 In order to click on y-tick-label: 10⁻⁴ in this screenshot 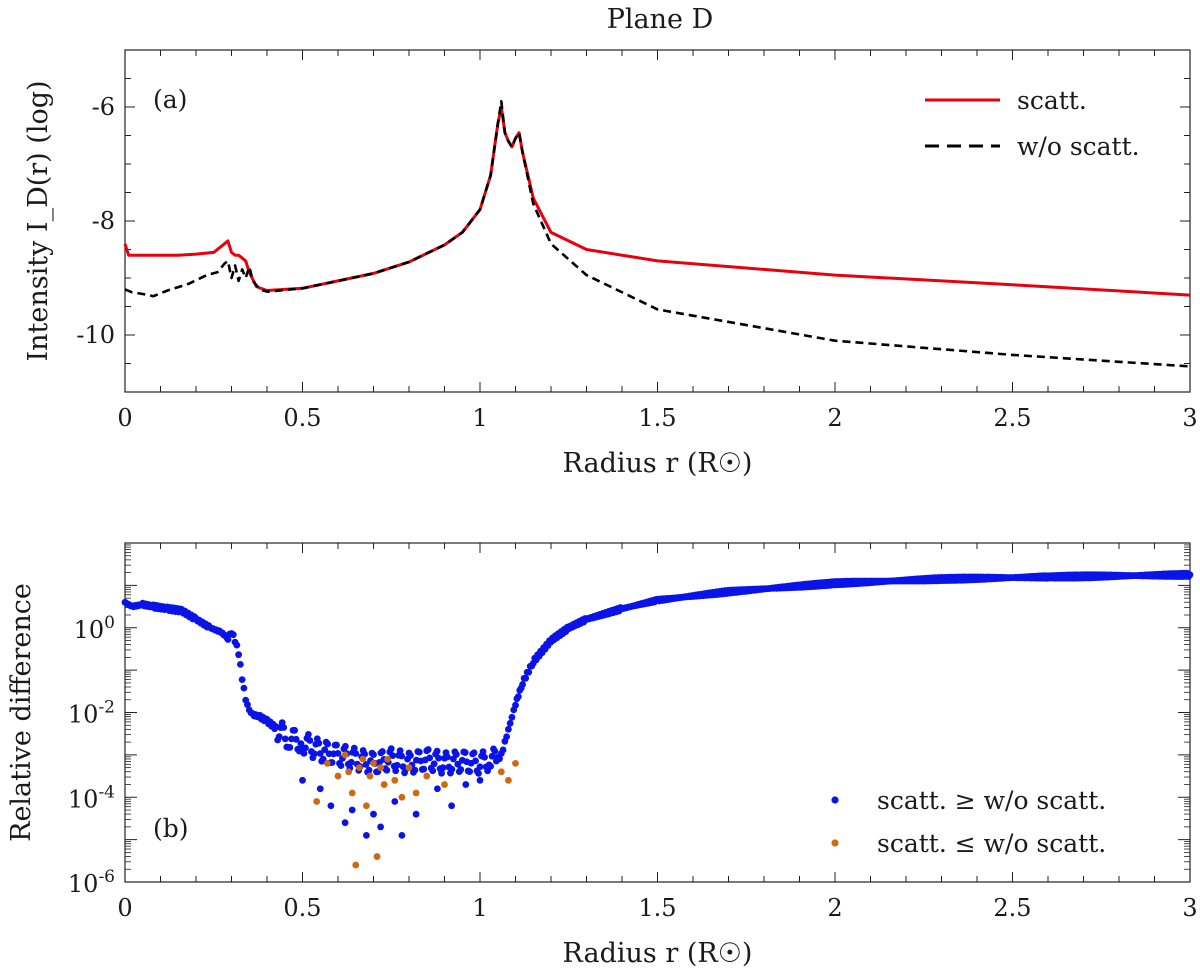, I will do `click(91, 797)`.